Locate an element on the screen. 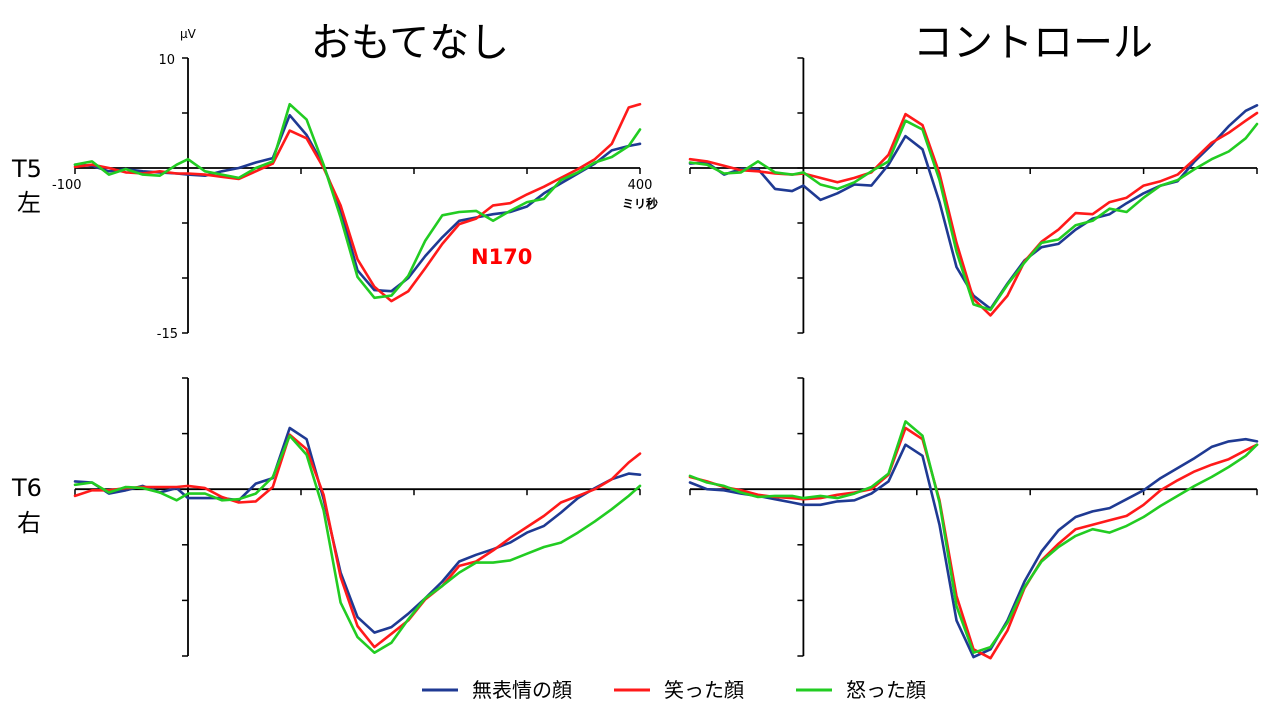  row-label-t5-code: T5 is located at coordinates (26, 169).